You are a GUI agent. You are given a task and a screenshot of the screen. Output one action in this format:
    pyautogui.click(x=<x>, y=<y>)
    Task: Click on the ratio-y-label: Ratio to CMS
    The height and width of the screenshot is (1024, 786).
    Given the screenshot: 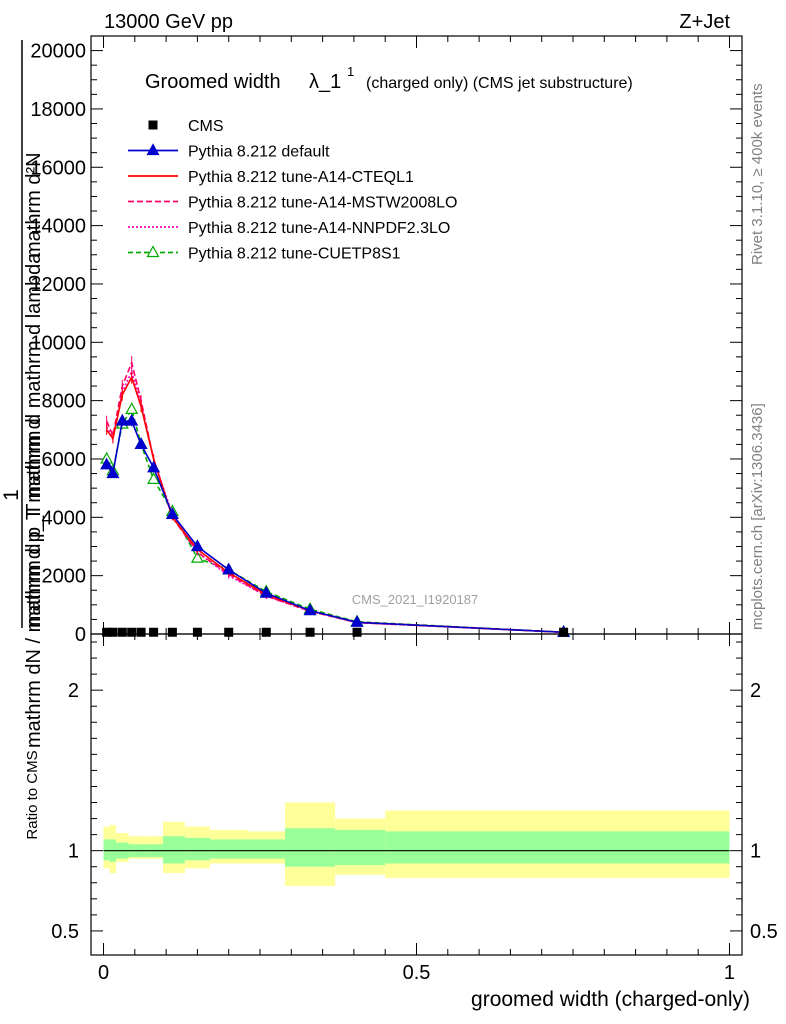 What is the action you would take?
    pyautogui.click(x=32, y=794)
    